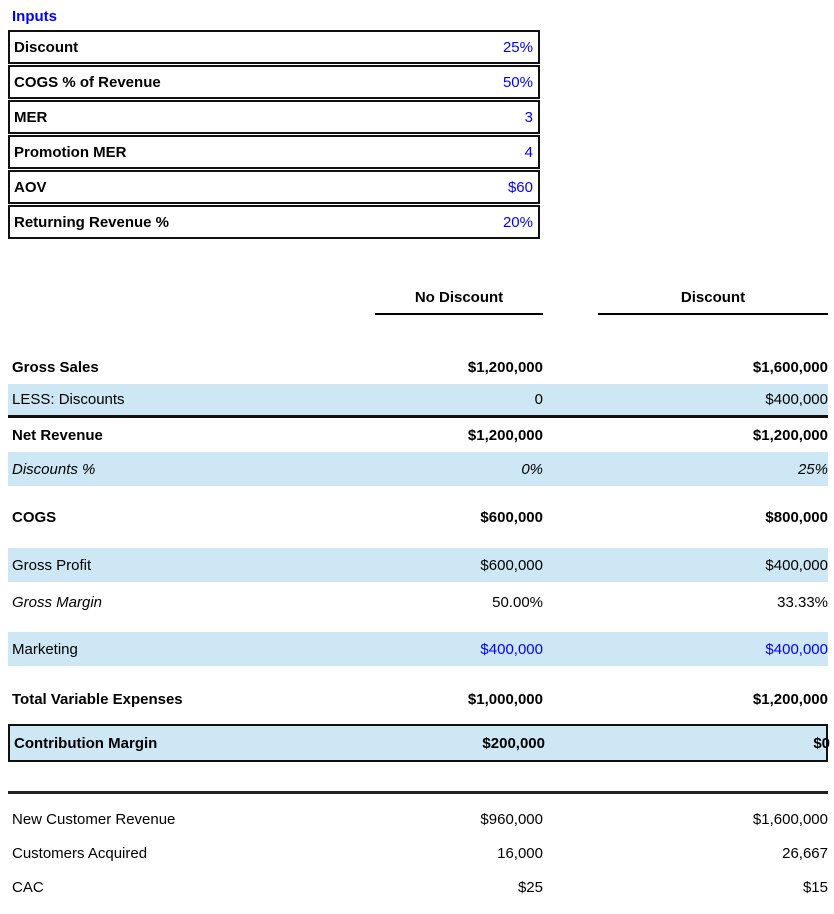 This screenshot has width=834, height=914. What do you see at coordinates (802, 602) in the screenshot?
I see `cell-discount: 33.33%` at bounding box center [802, 602].